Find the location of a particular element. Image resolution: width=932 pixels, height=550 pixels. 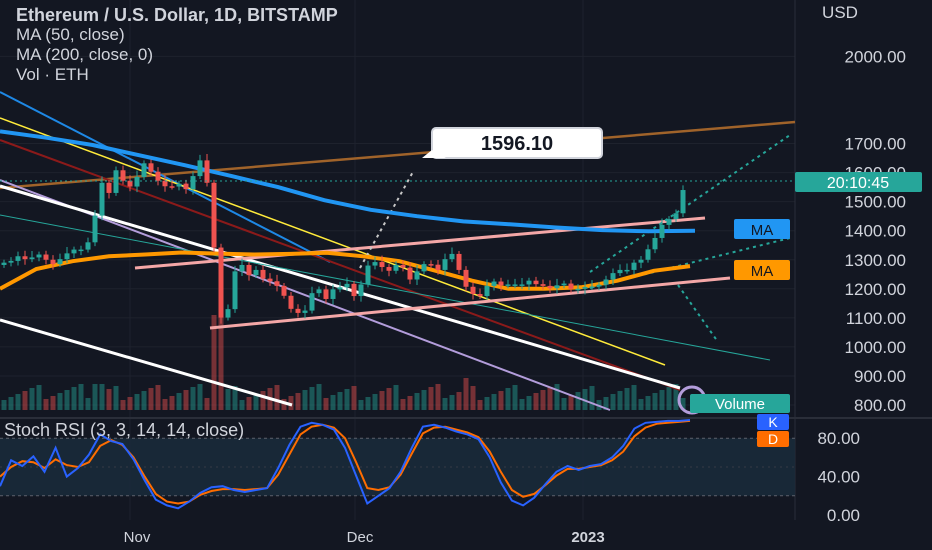

countdown-tag is located at coordinates (858, 182).